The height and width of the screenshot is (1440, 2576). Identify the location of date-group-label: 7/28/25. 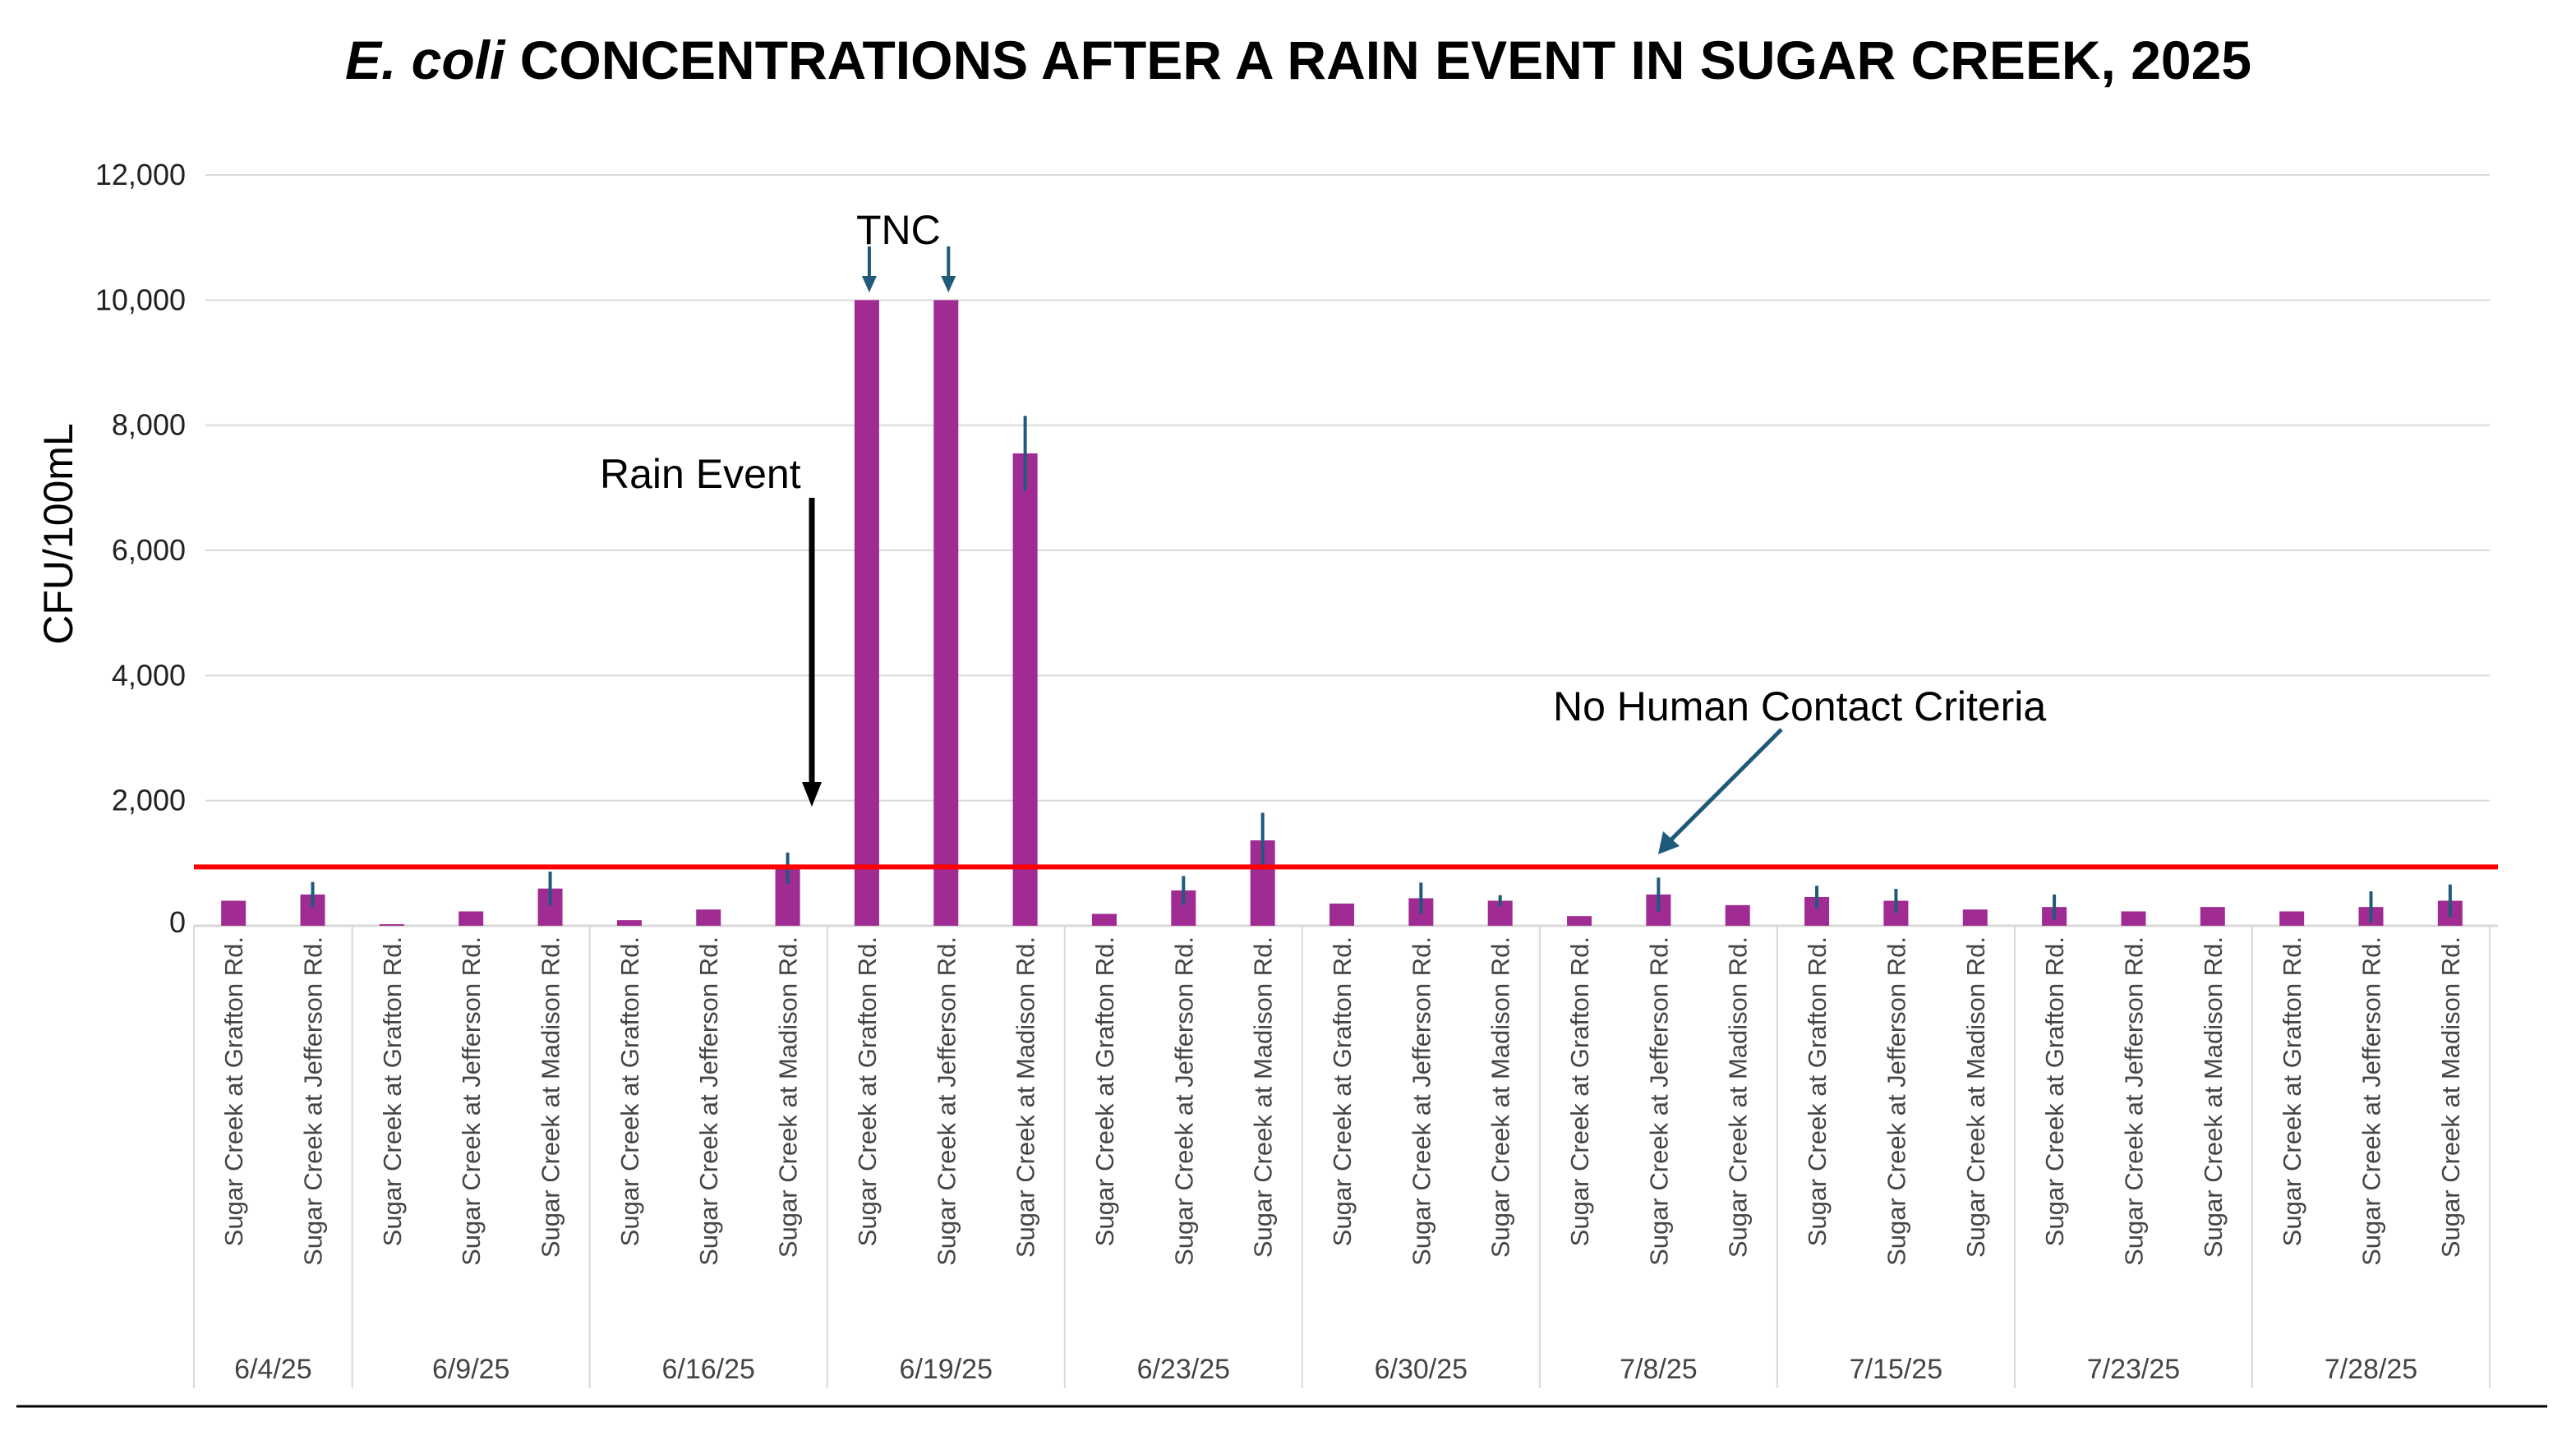
(2371, 1369).